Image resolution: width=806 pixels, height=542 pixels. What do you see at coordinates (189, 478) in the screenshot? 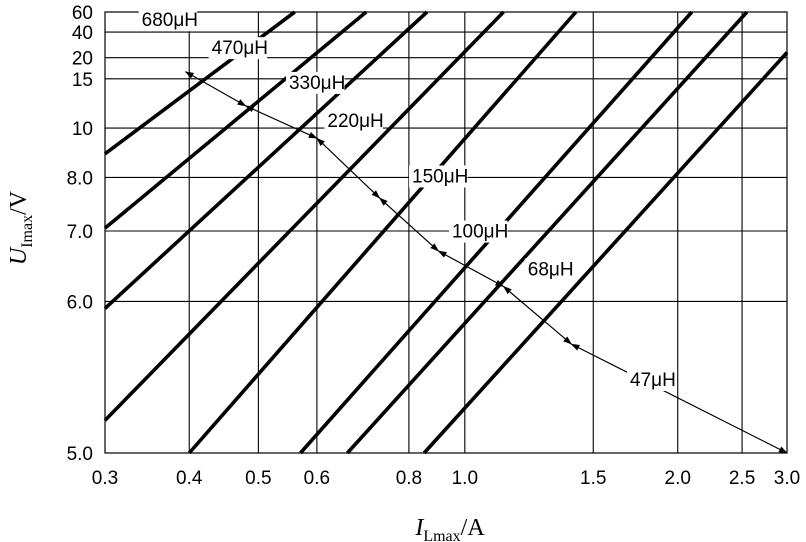
I see `x-tick-label: 0.4` at bounding box center [189, 478].